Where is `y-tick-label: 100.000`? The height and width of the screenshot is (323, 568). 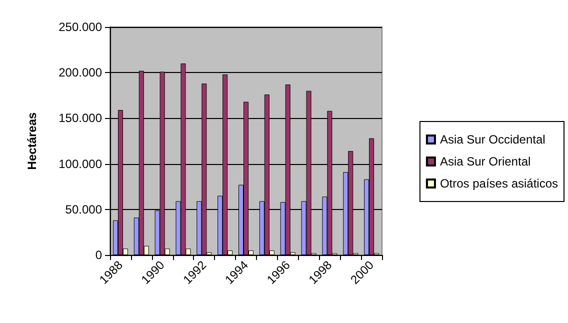
y-tick-label: 100.000 is located at coordinates (80, 163).